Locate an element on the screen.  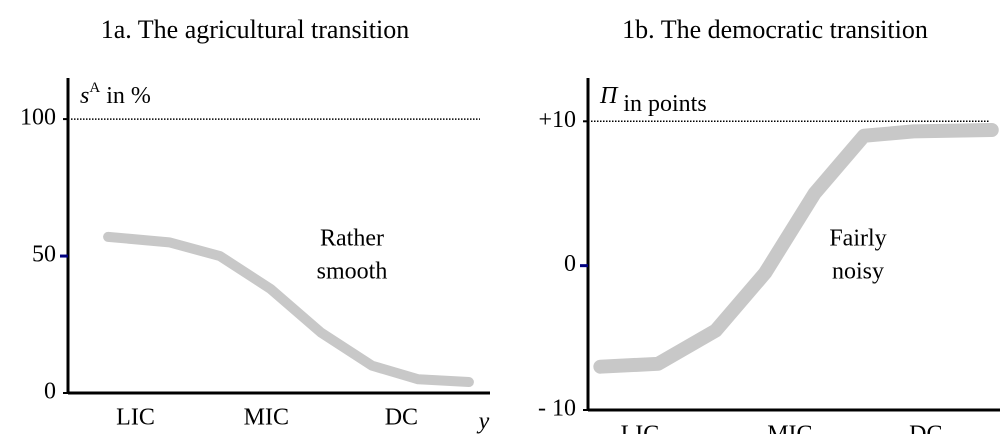
y-label-part: in % is located at coordinates (125, 96).